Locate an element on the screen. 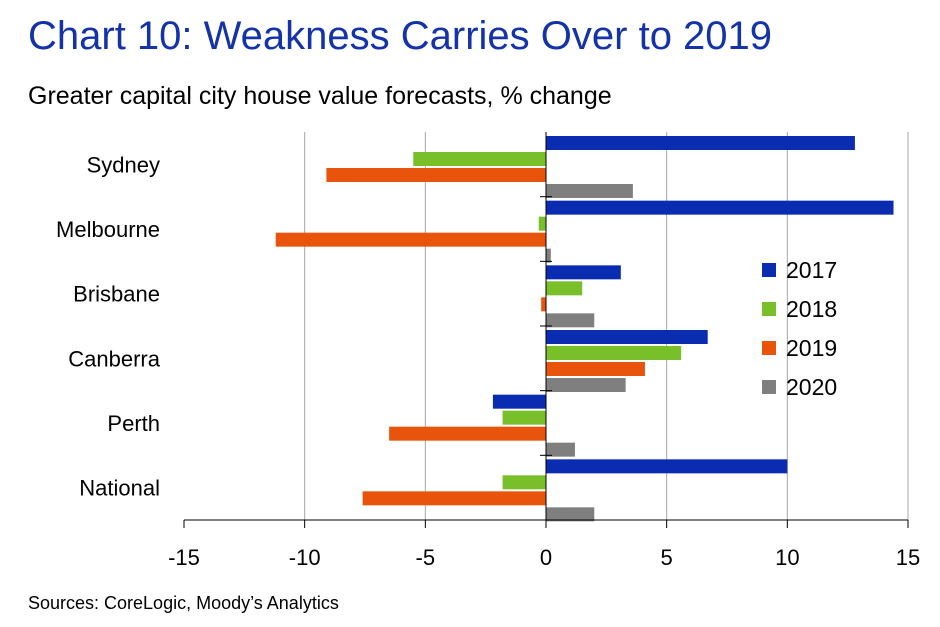  bar-2018-brisbane is located at coordinates (564, 288).